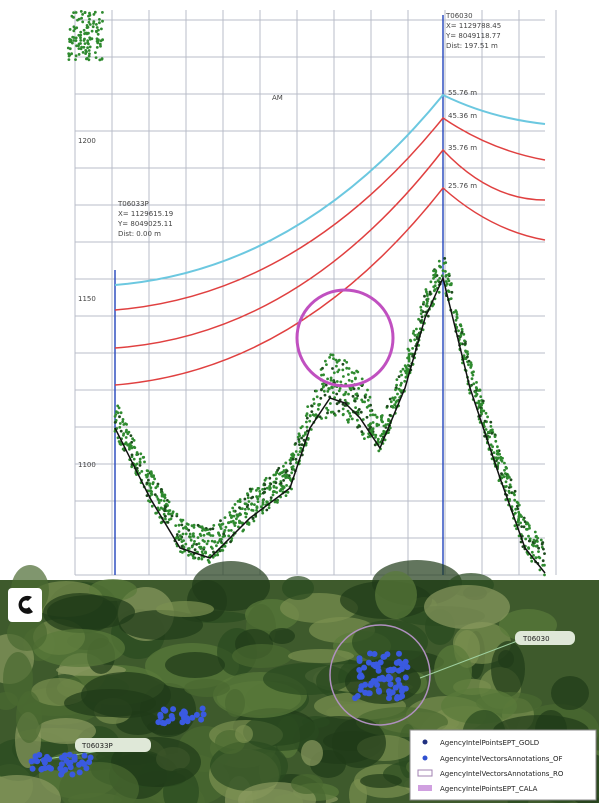  I want to click on tower-info: X= 1129788.45, so click(473, 26).